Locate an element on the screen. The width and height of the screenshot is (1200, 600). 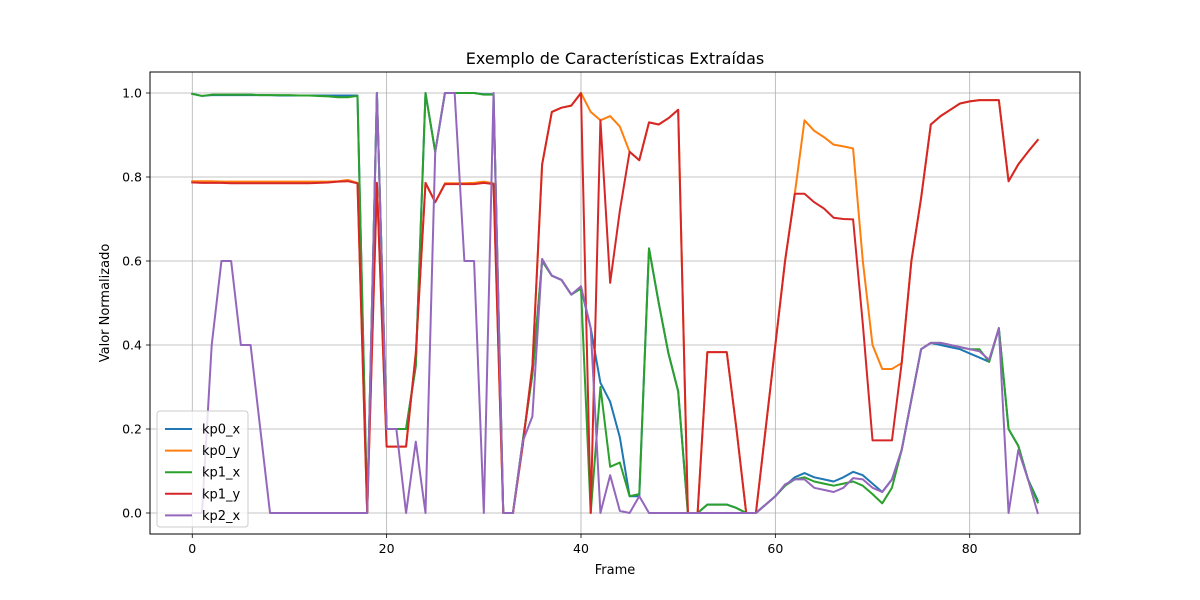
x-axis-label: Frame is located at coordinates (615, 570).